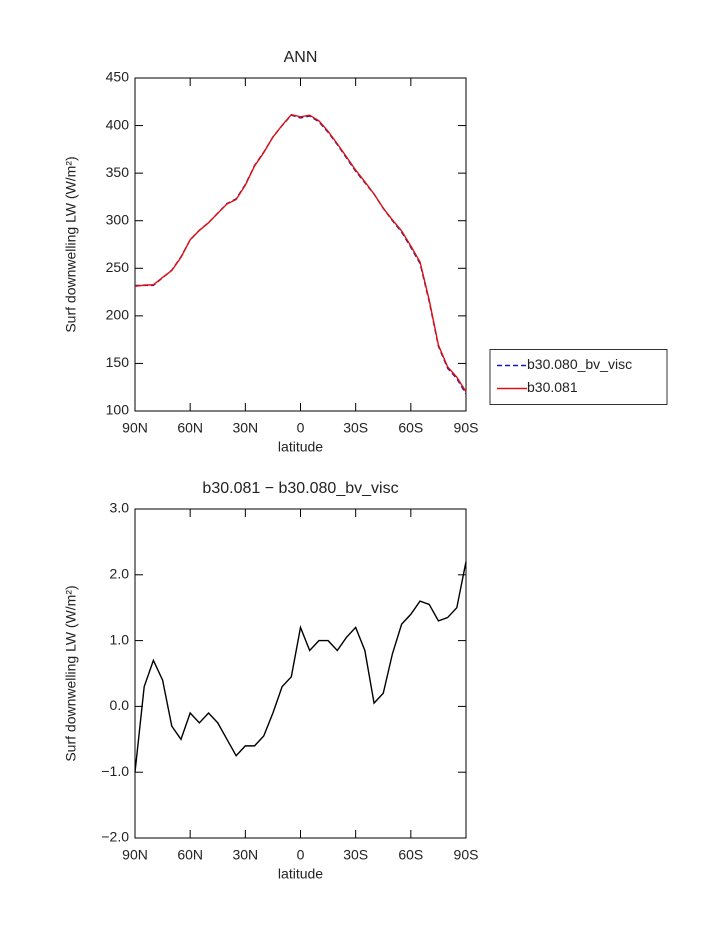 Image resolution: width=723 pixels, height=935 pixels. What do you see at coordinates (118, 219) in the screenshot?
I see `y-tick-label: 300` at bounding box center [118, 219].